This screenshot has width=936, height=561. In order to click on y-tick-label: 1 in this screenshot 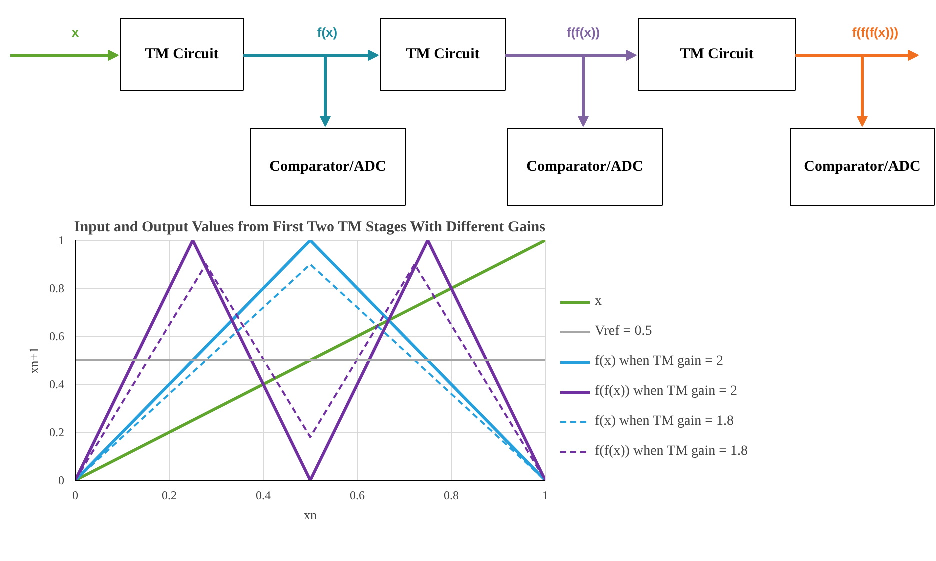, I will do `click(61, 241)`.